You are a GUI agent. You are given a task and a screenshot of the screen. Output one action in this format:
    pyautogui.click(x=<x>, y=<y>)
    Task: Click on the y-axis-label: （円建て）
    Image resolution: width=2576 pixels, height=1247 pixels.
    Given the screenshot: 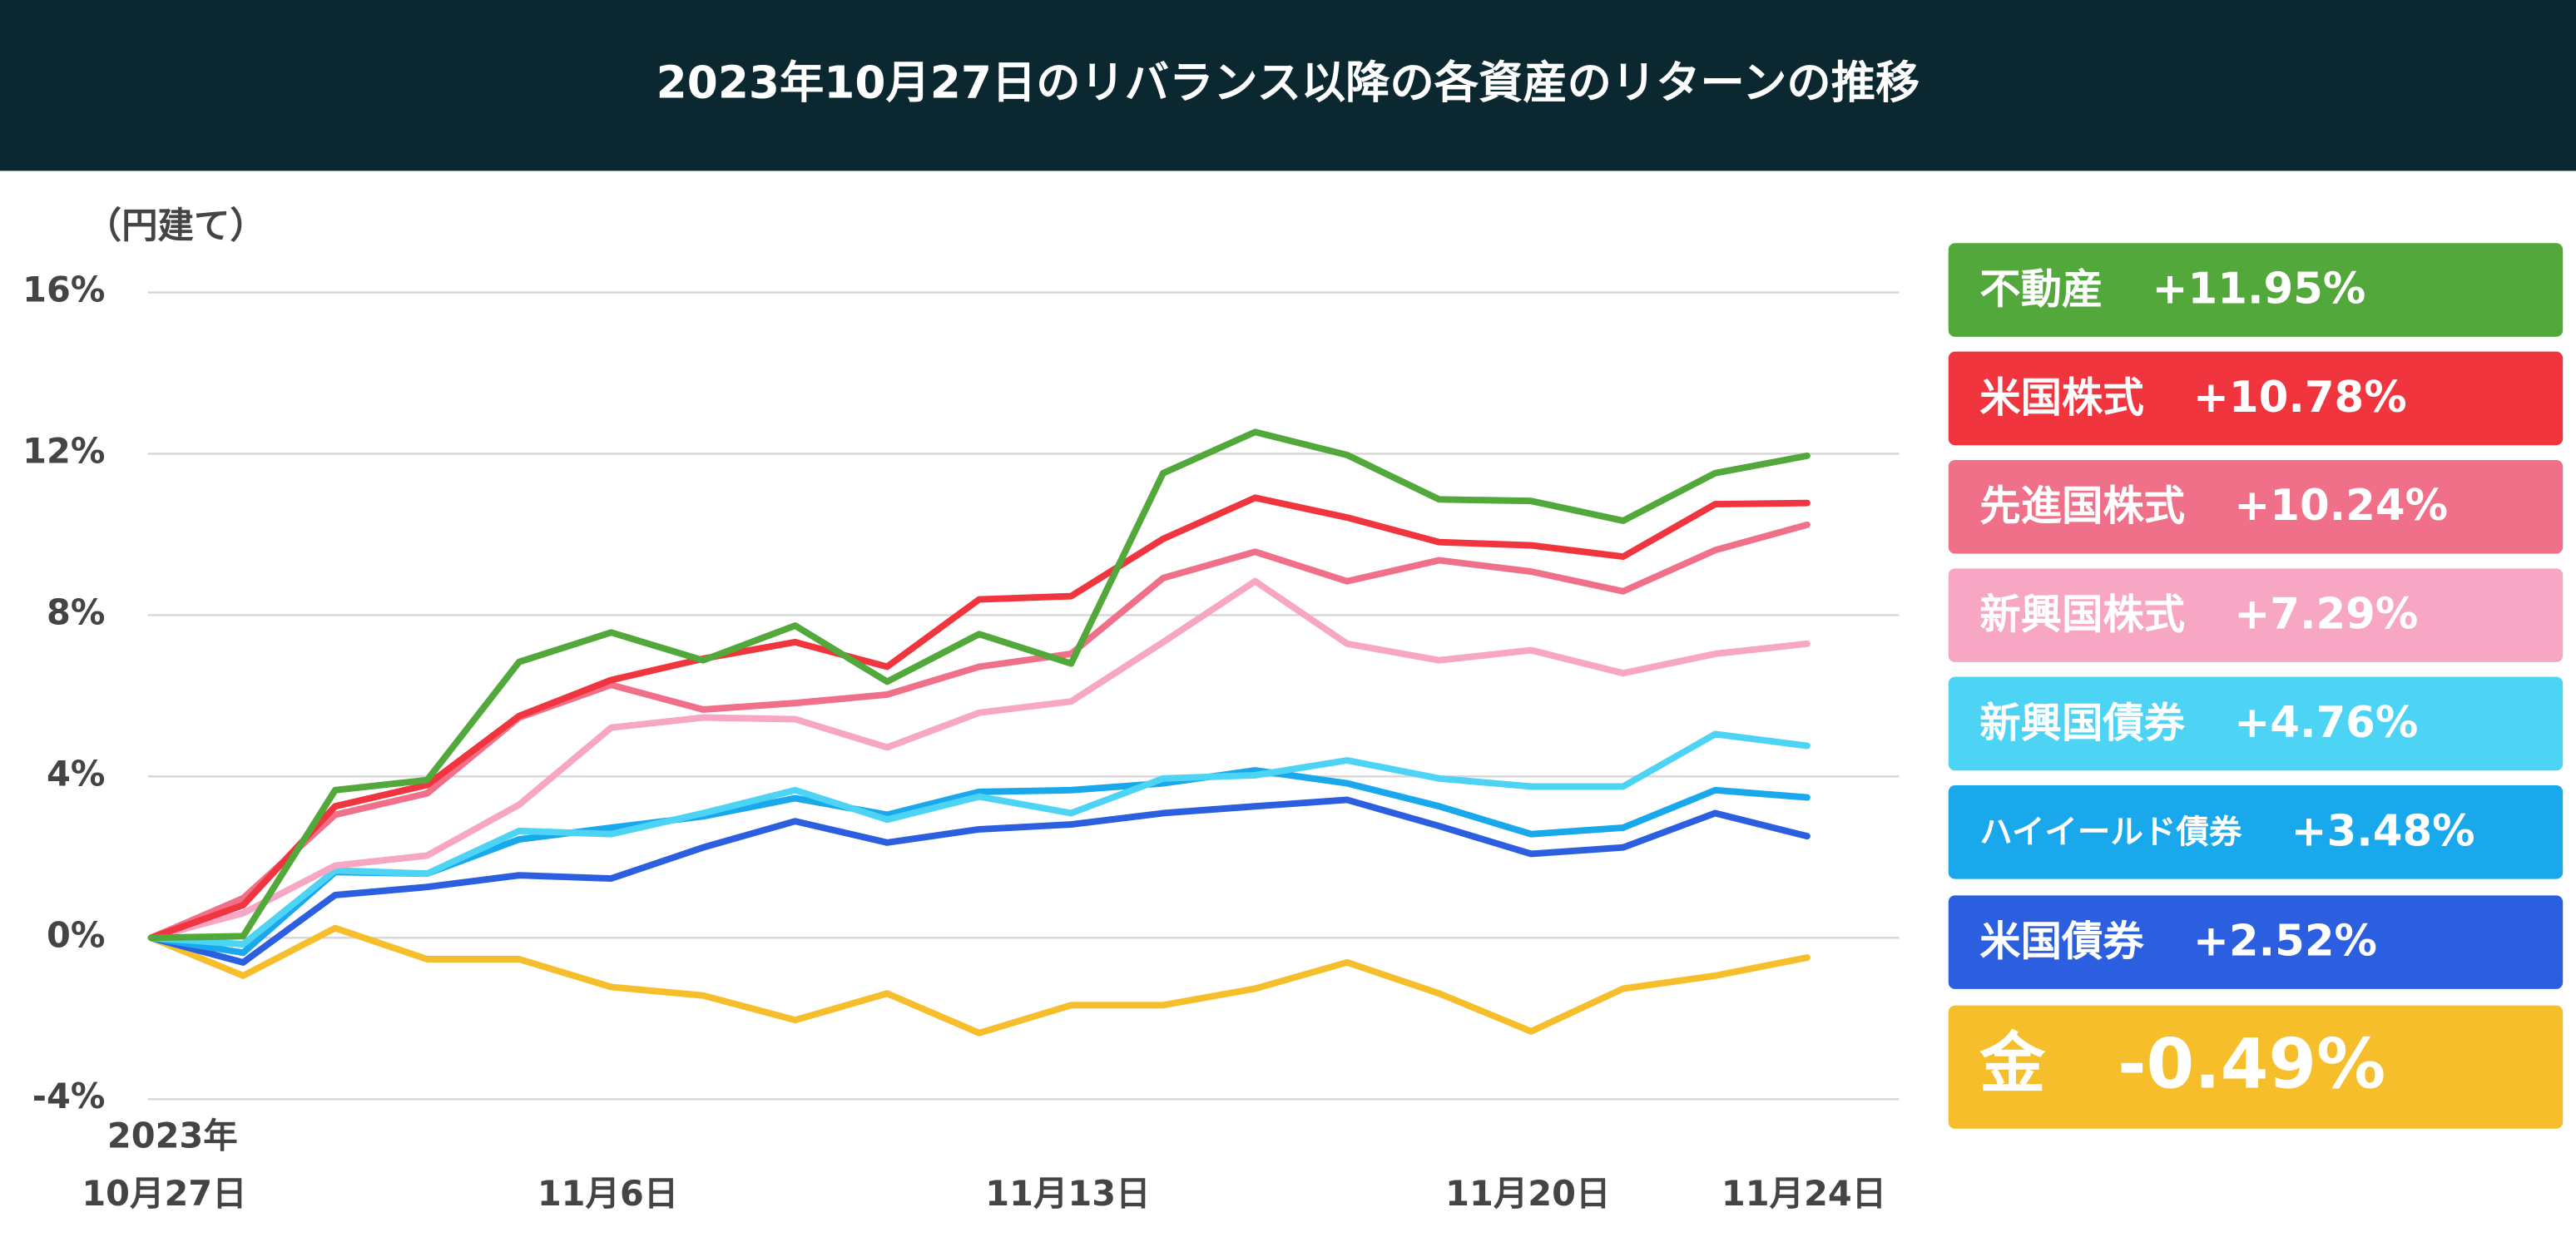 What is the action you would take?
    pyautogui.click(x=176, y=226)
    